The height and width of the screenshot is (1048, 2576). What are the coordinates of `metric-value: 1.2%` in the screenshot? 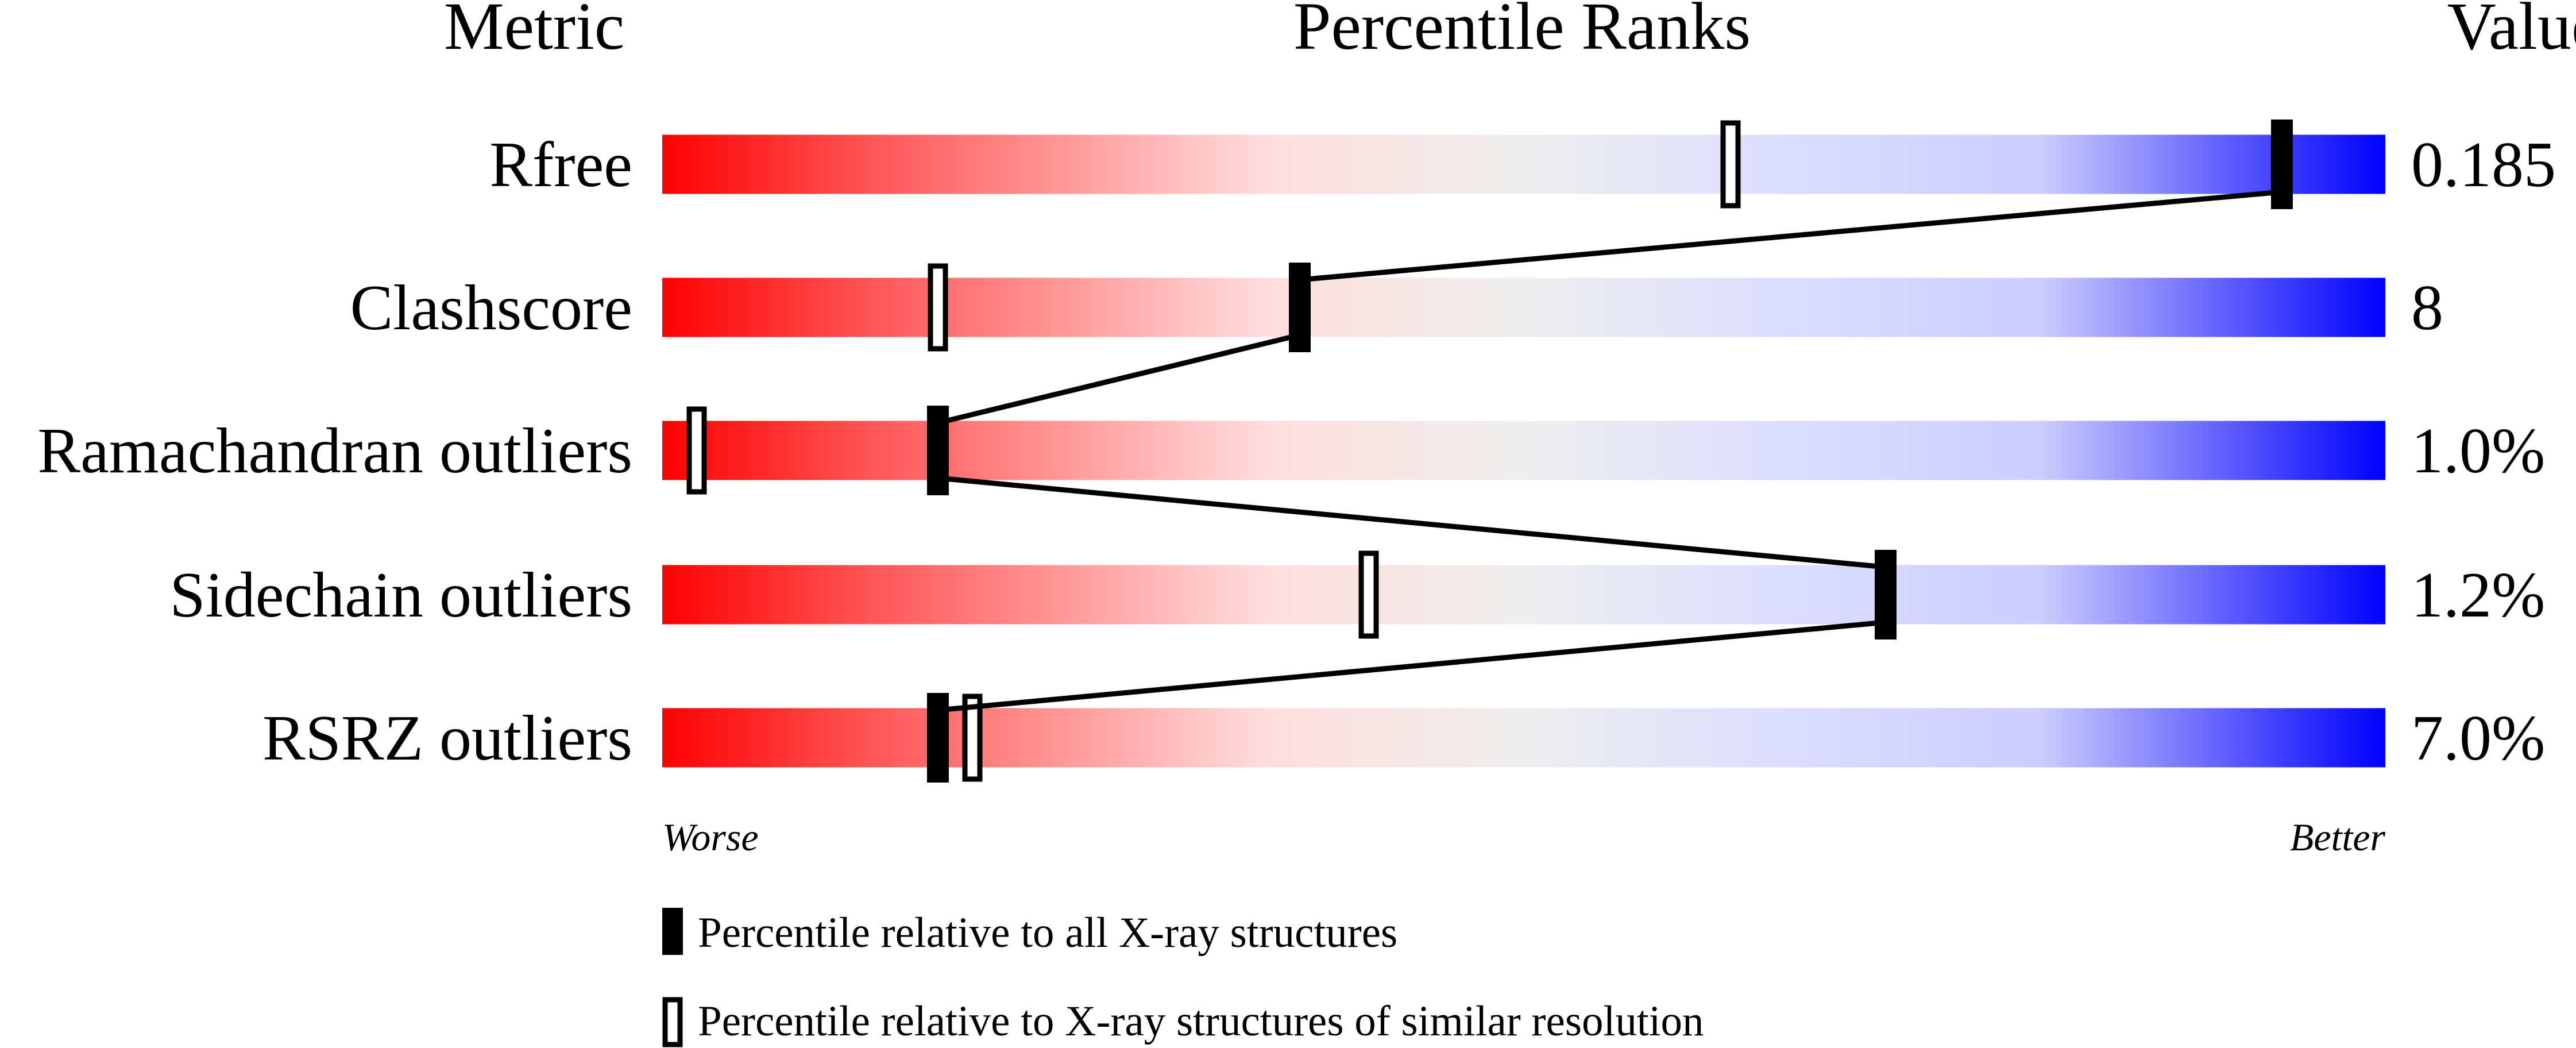 It's located at (2478, 595).